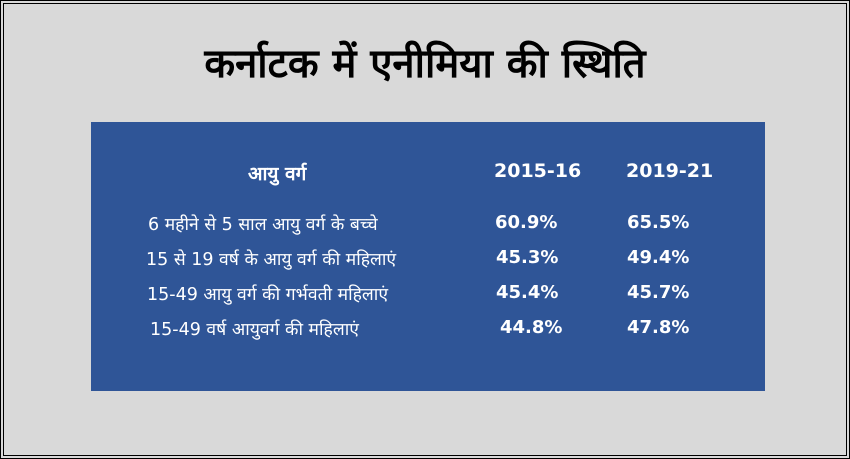 The width and height of the screenshot is (850, 459). Describe the element at coordinates (531, 327) in the screenshot. I see `row-women-15-49-2015-16: 44.8%` at that location.